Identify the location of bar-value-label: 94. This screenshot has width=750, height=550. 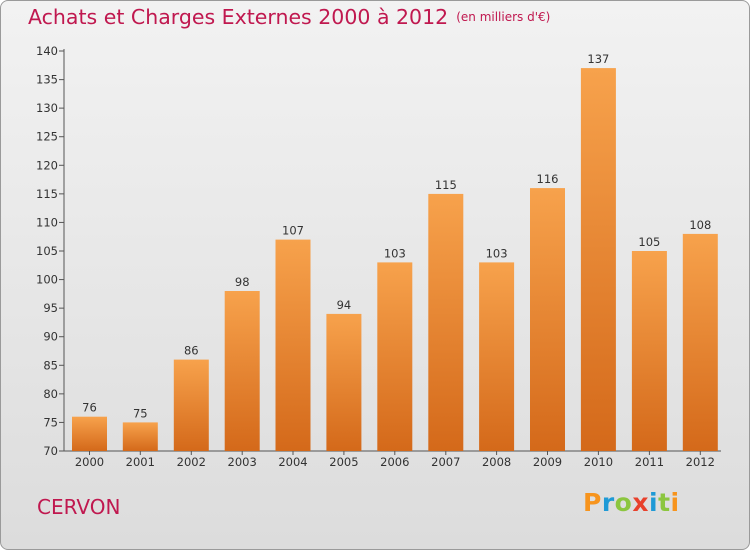
(344, 305).